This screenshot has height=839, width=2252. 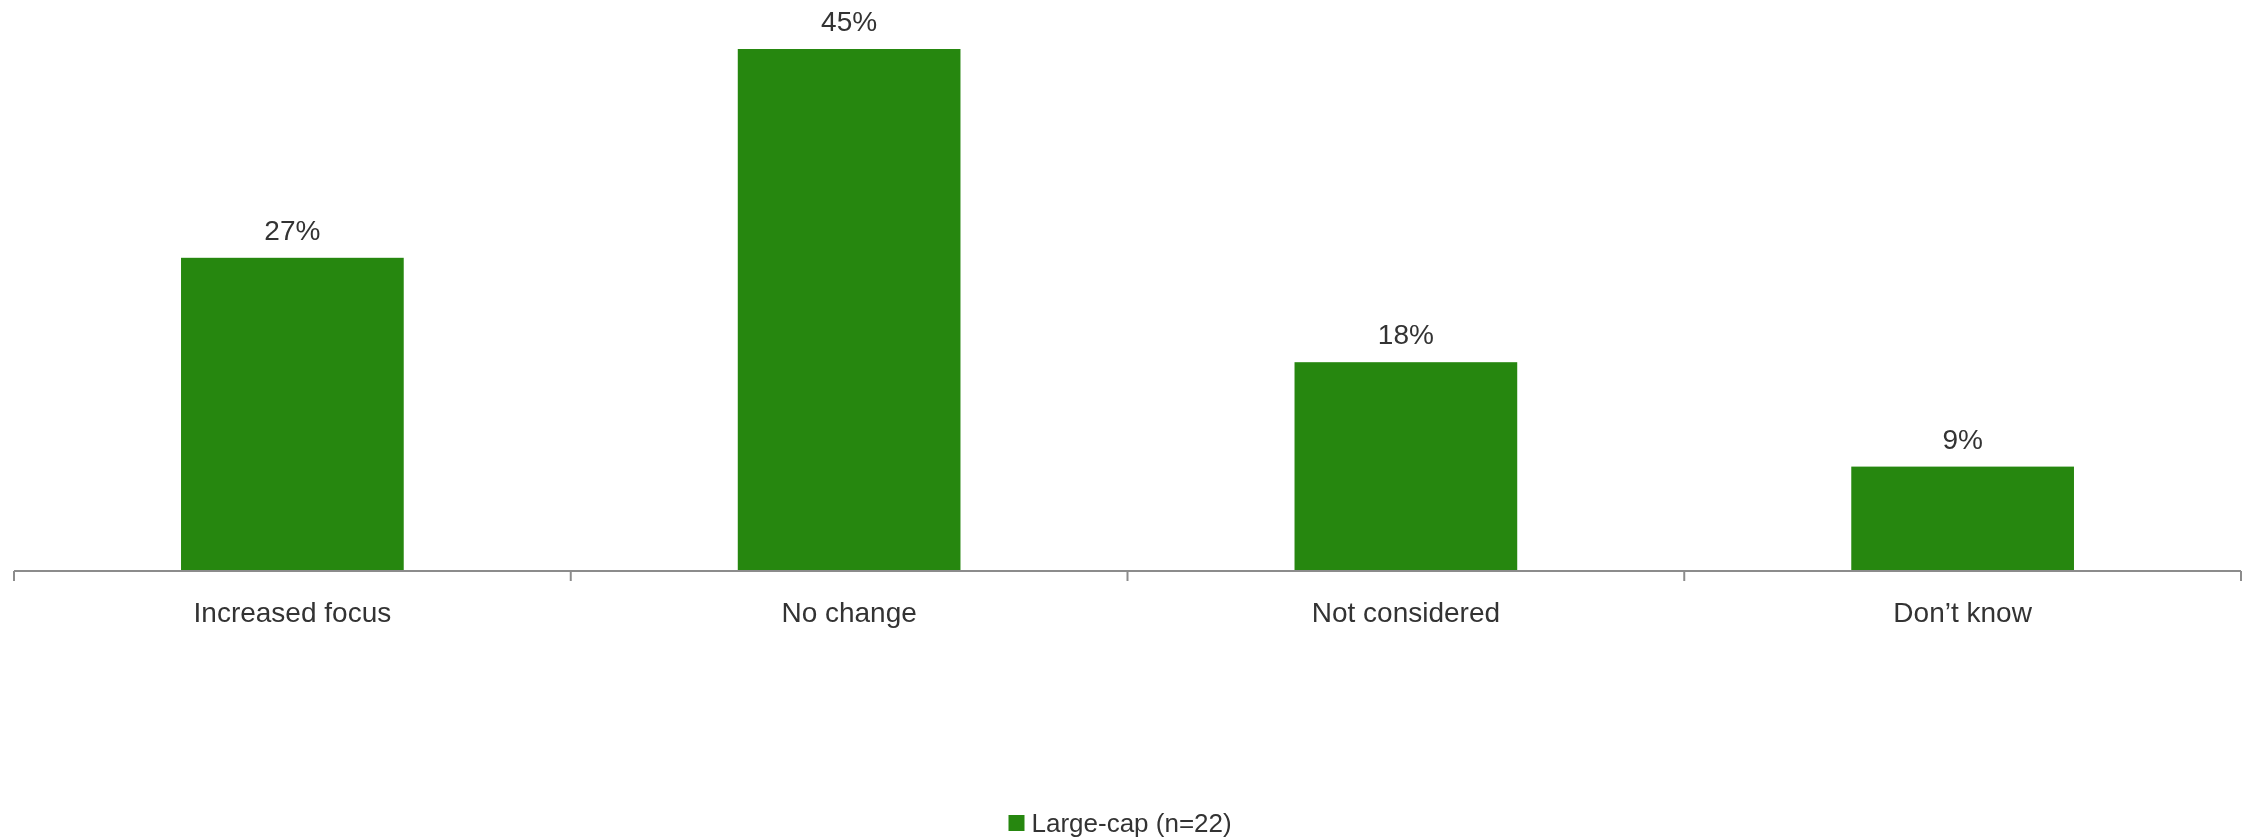 What do you see at coordinates (1406, 612) in the screenshot?
I see `x-tick-label: Not considered` at bounding box center [1406, 612].